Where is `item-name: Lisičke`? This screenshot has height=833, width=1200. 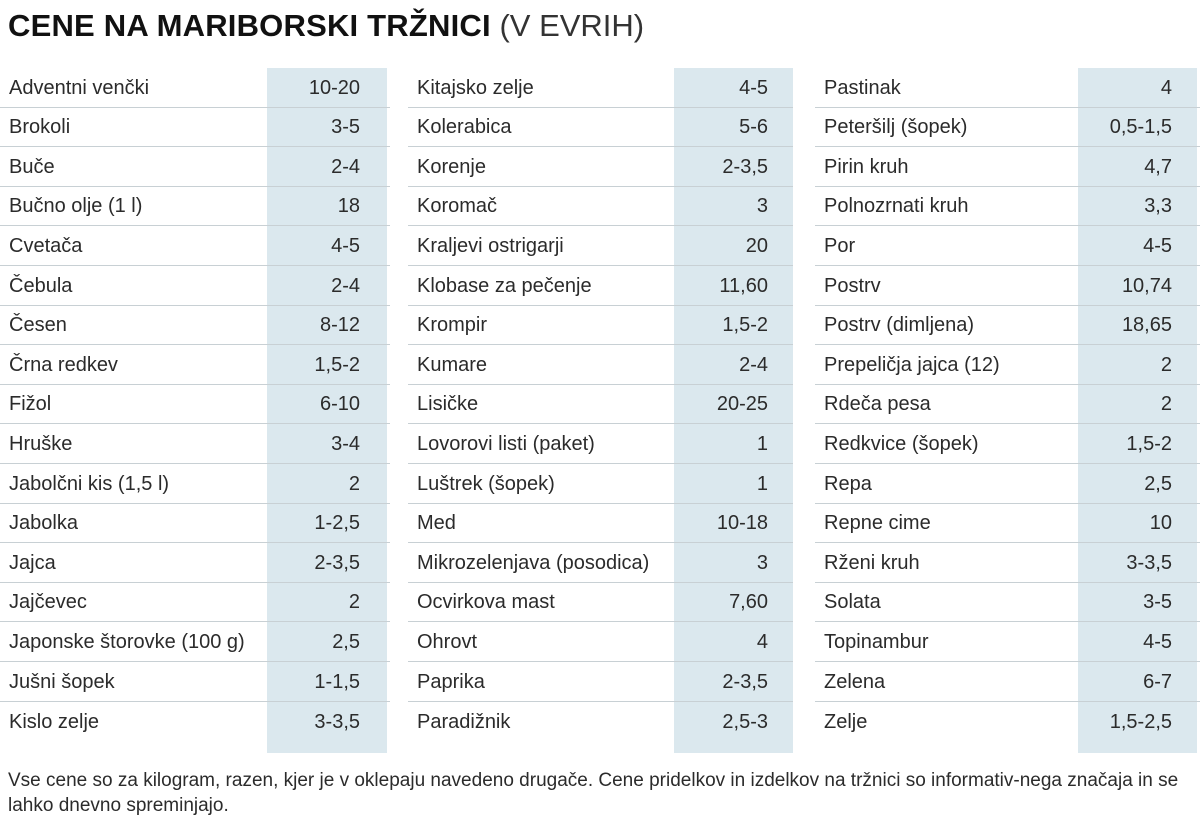 item-name: Lisičke is located at coordinates (448, 404).